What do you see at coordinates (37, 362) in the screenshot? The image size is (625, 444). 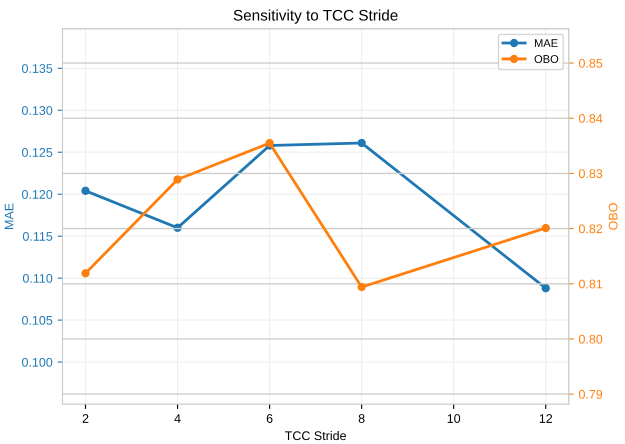 I see `y-tick-label: 0.100` at bounding box center [37, 362].